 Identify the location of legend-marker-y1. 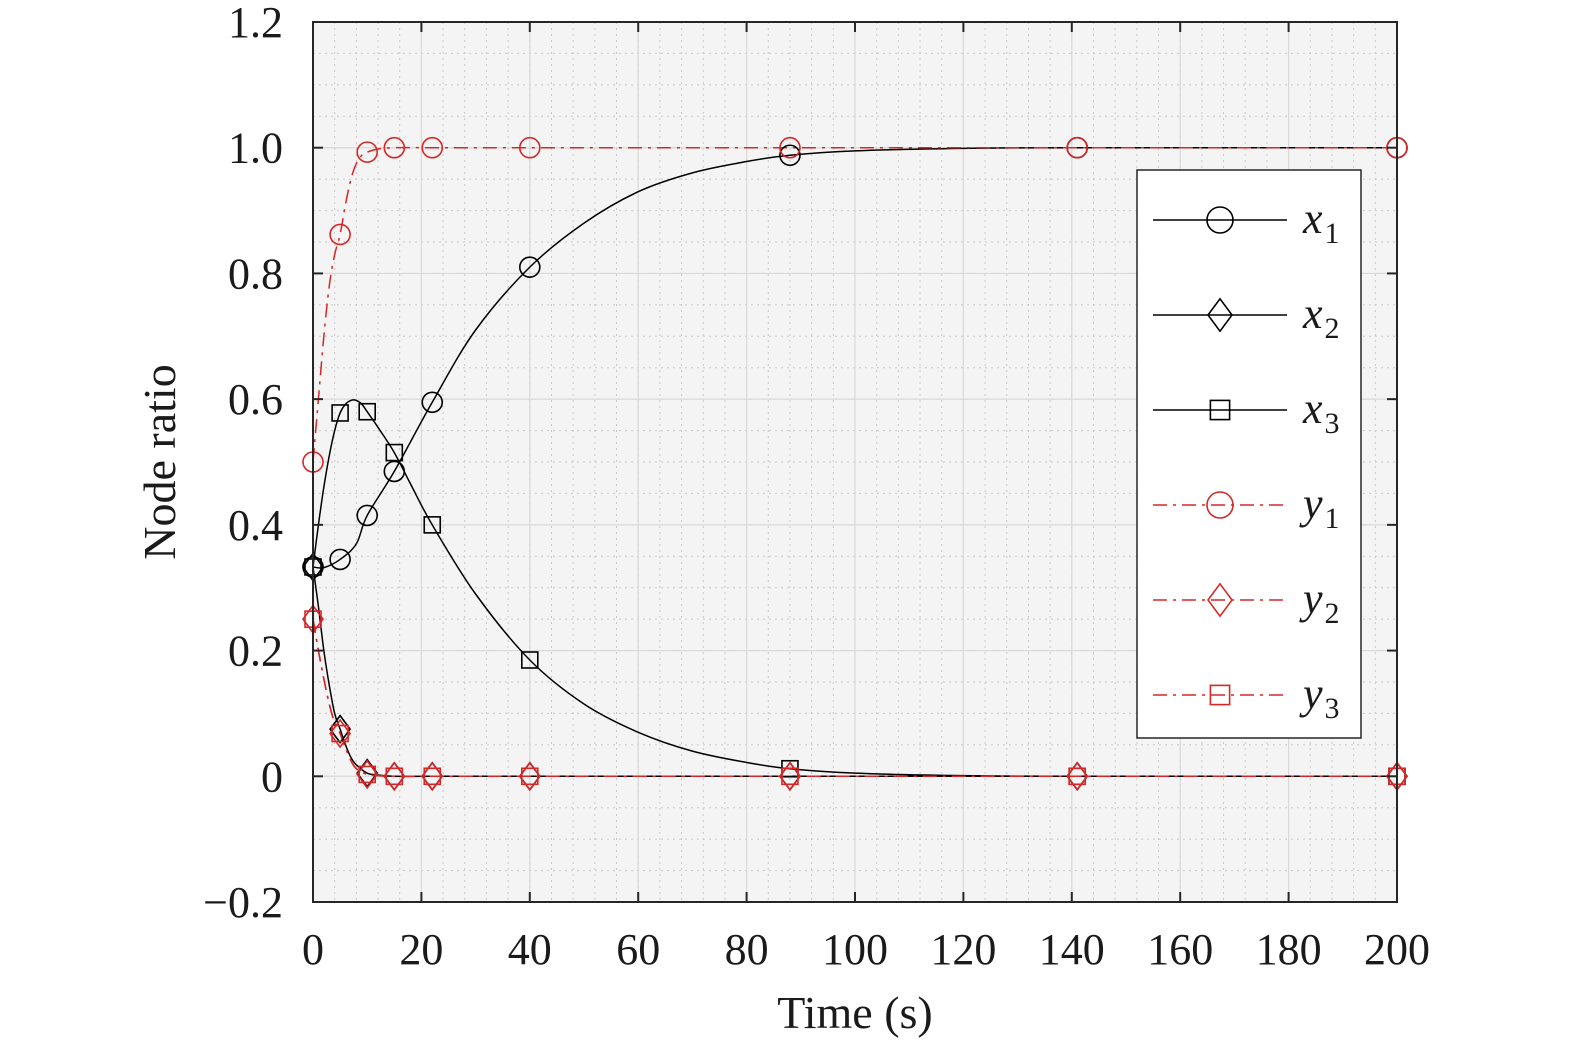
(1220, 505).